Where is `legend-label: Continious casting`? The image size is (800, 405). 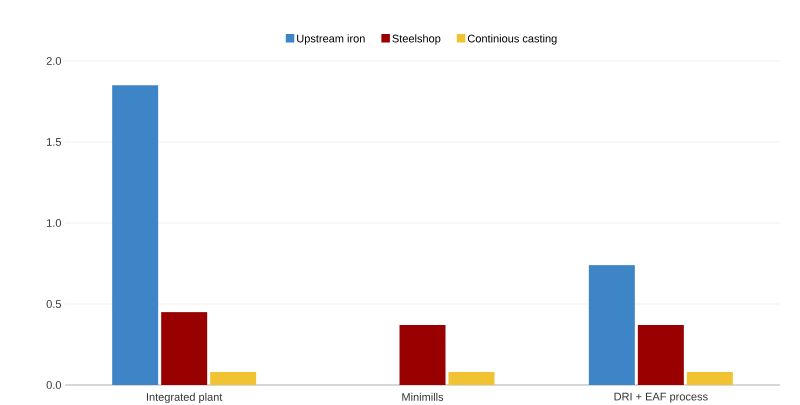
legend-label: Continious casting is located at coordinates (512, 39).